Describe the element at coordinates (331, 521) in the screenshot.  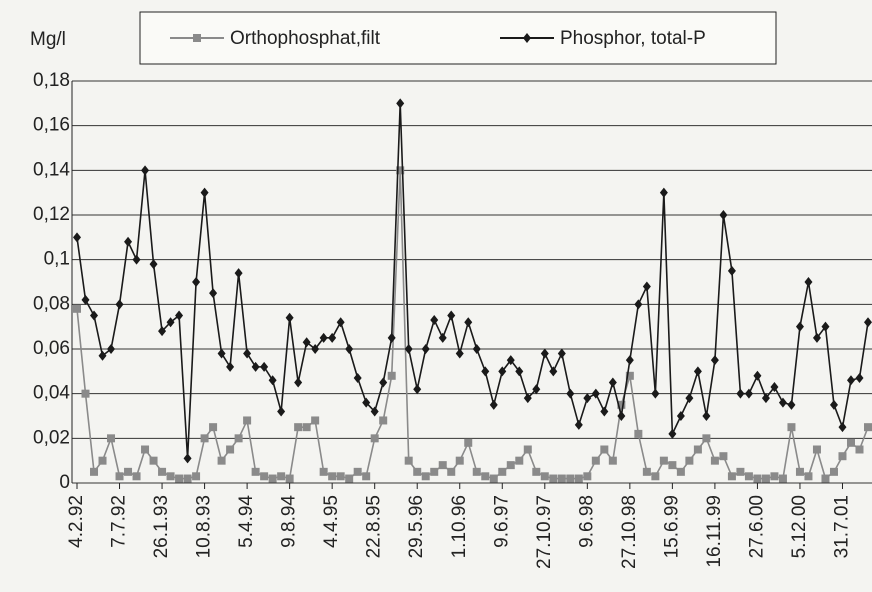
I see `x-tick-label: 4.4.95` at that location.